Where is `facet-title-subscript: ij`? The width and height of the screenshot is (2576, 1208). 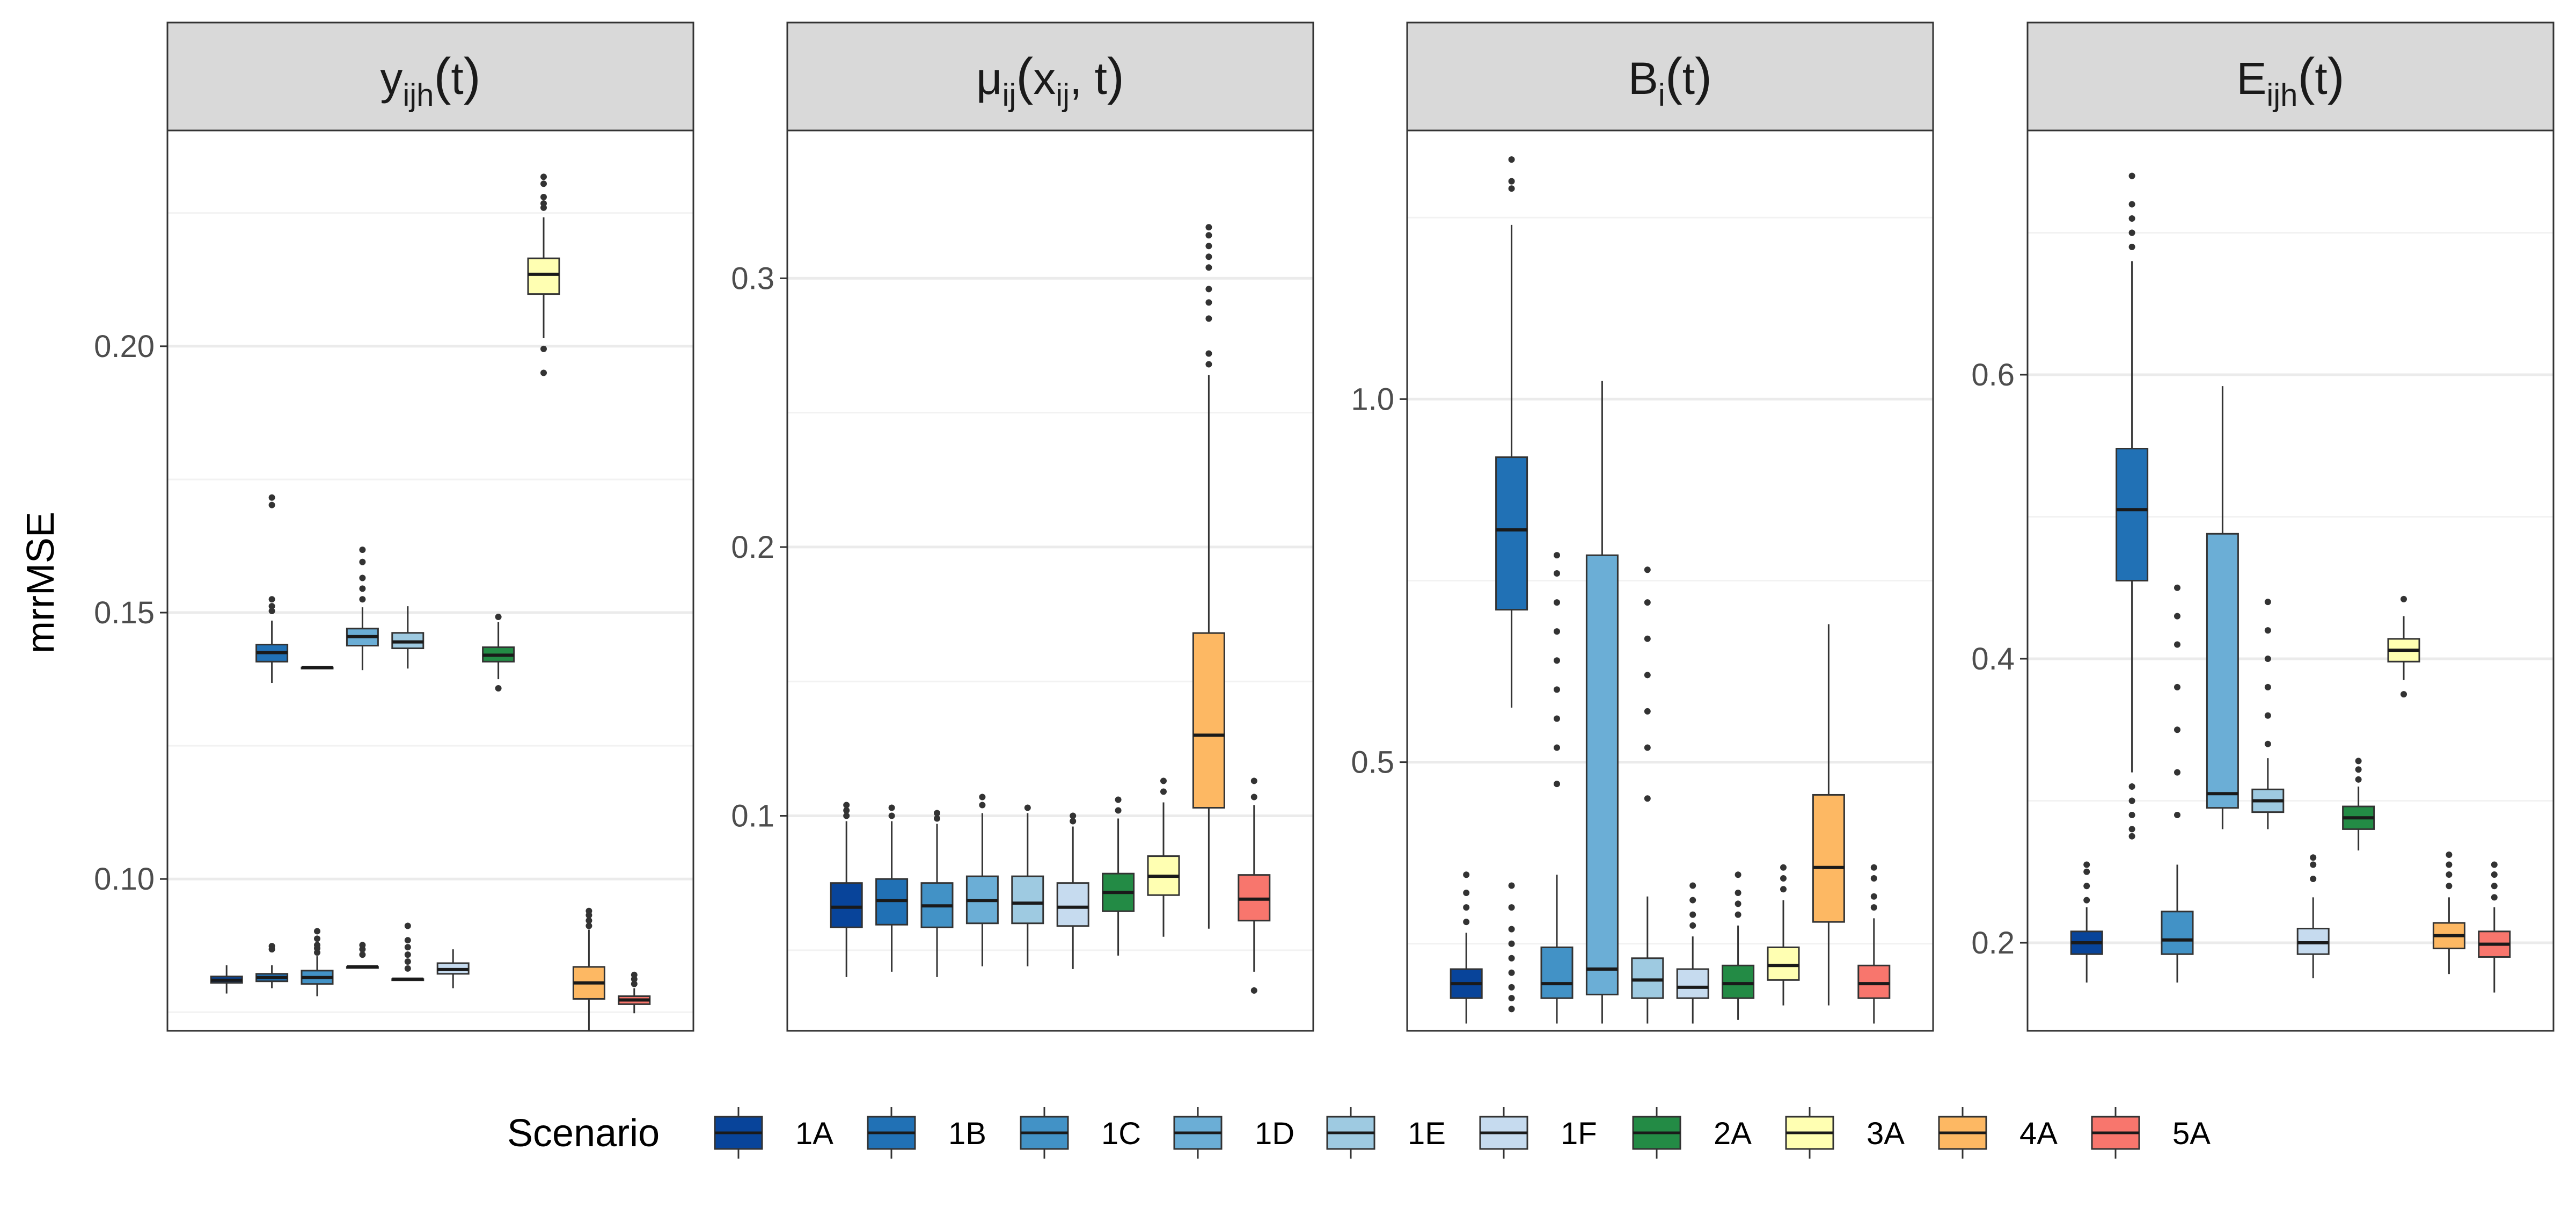 facet-title-subscript: ij is located at coordinates (1063, 95).